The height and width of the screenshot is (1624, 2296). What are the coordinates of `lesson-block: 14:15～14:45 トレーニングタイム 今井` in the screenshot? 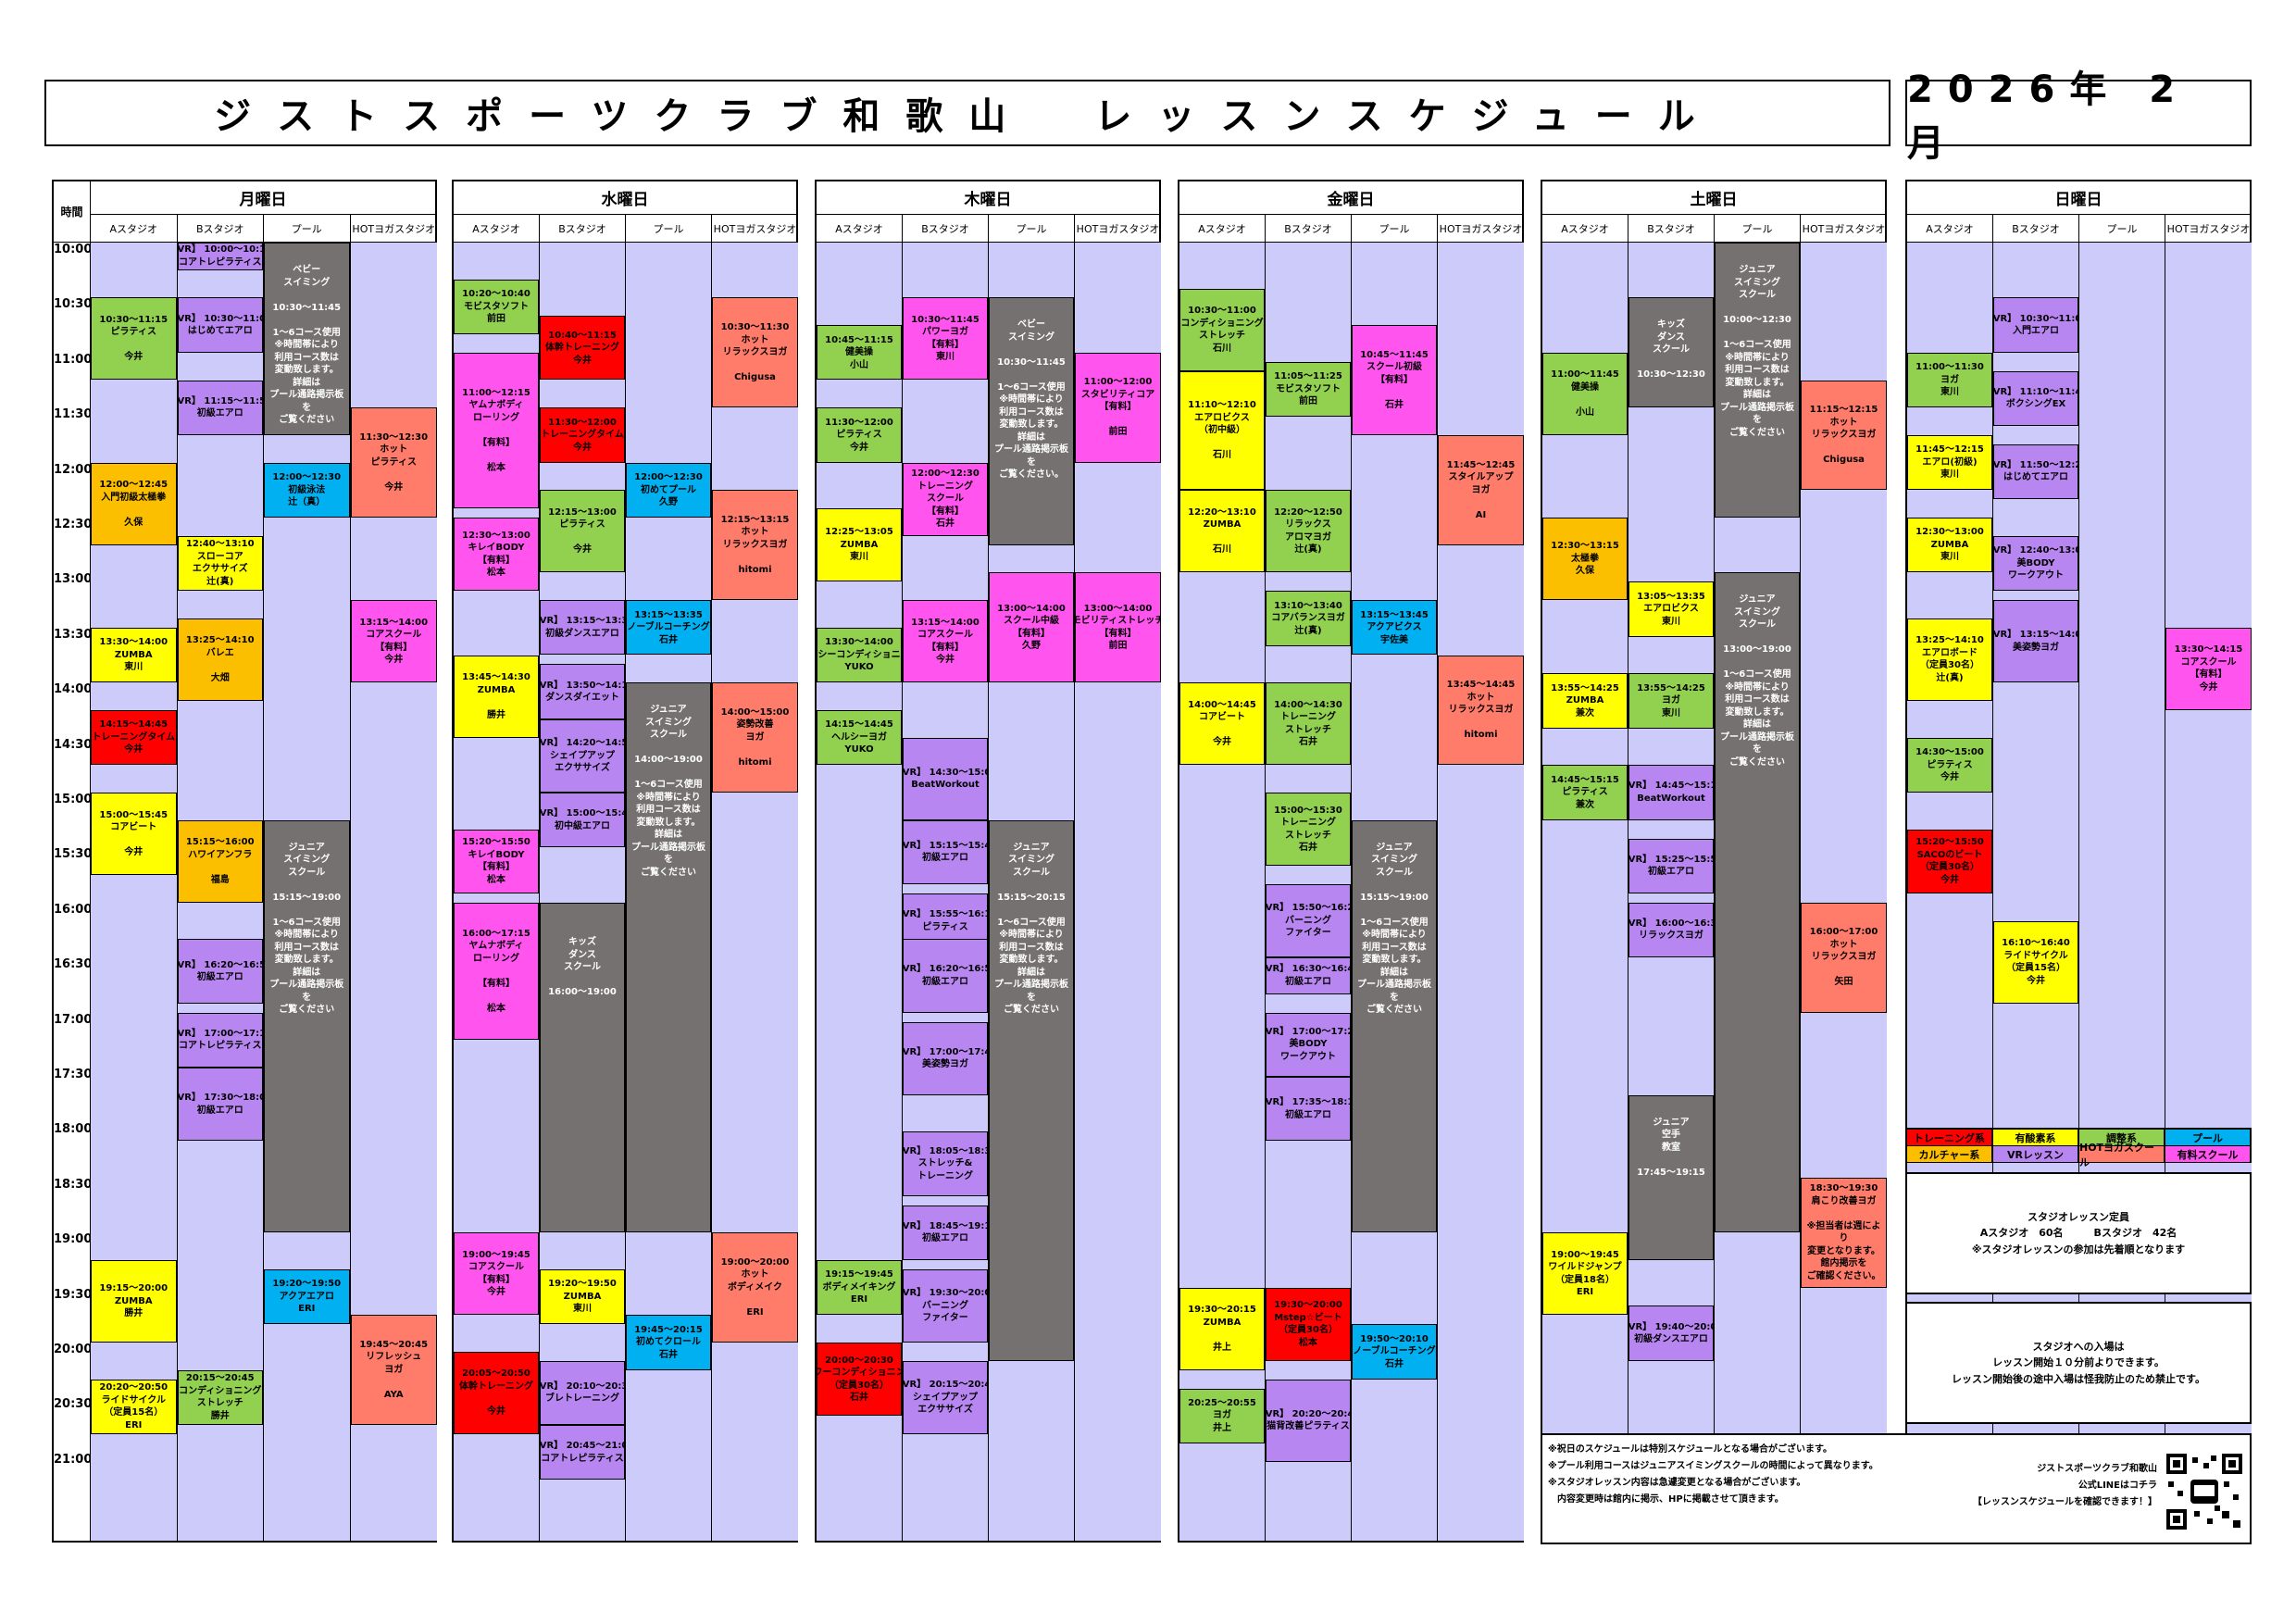 It's located at (134, 737).